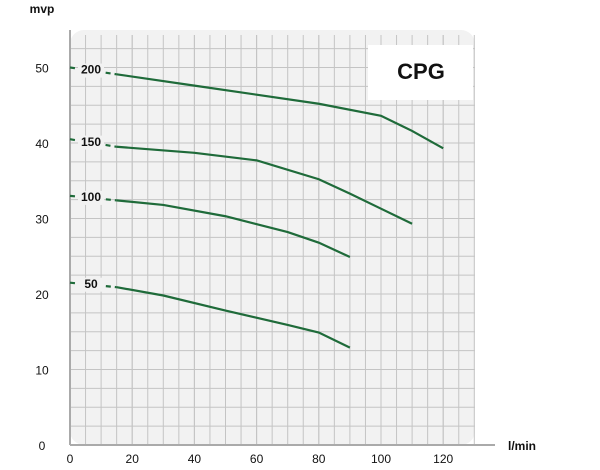 The height and width of the screenshot is (470, 600). I want to click on y-tick-label: 10, so click(42, 371).